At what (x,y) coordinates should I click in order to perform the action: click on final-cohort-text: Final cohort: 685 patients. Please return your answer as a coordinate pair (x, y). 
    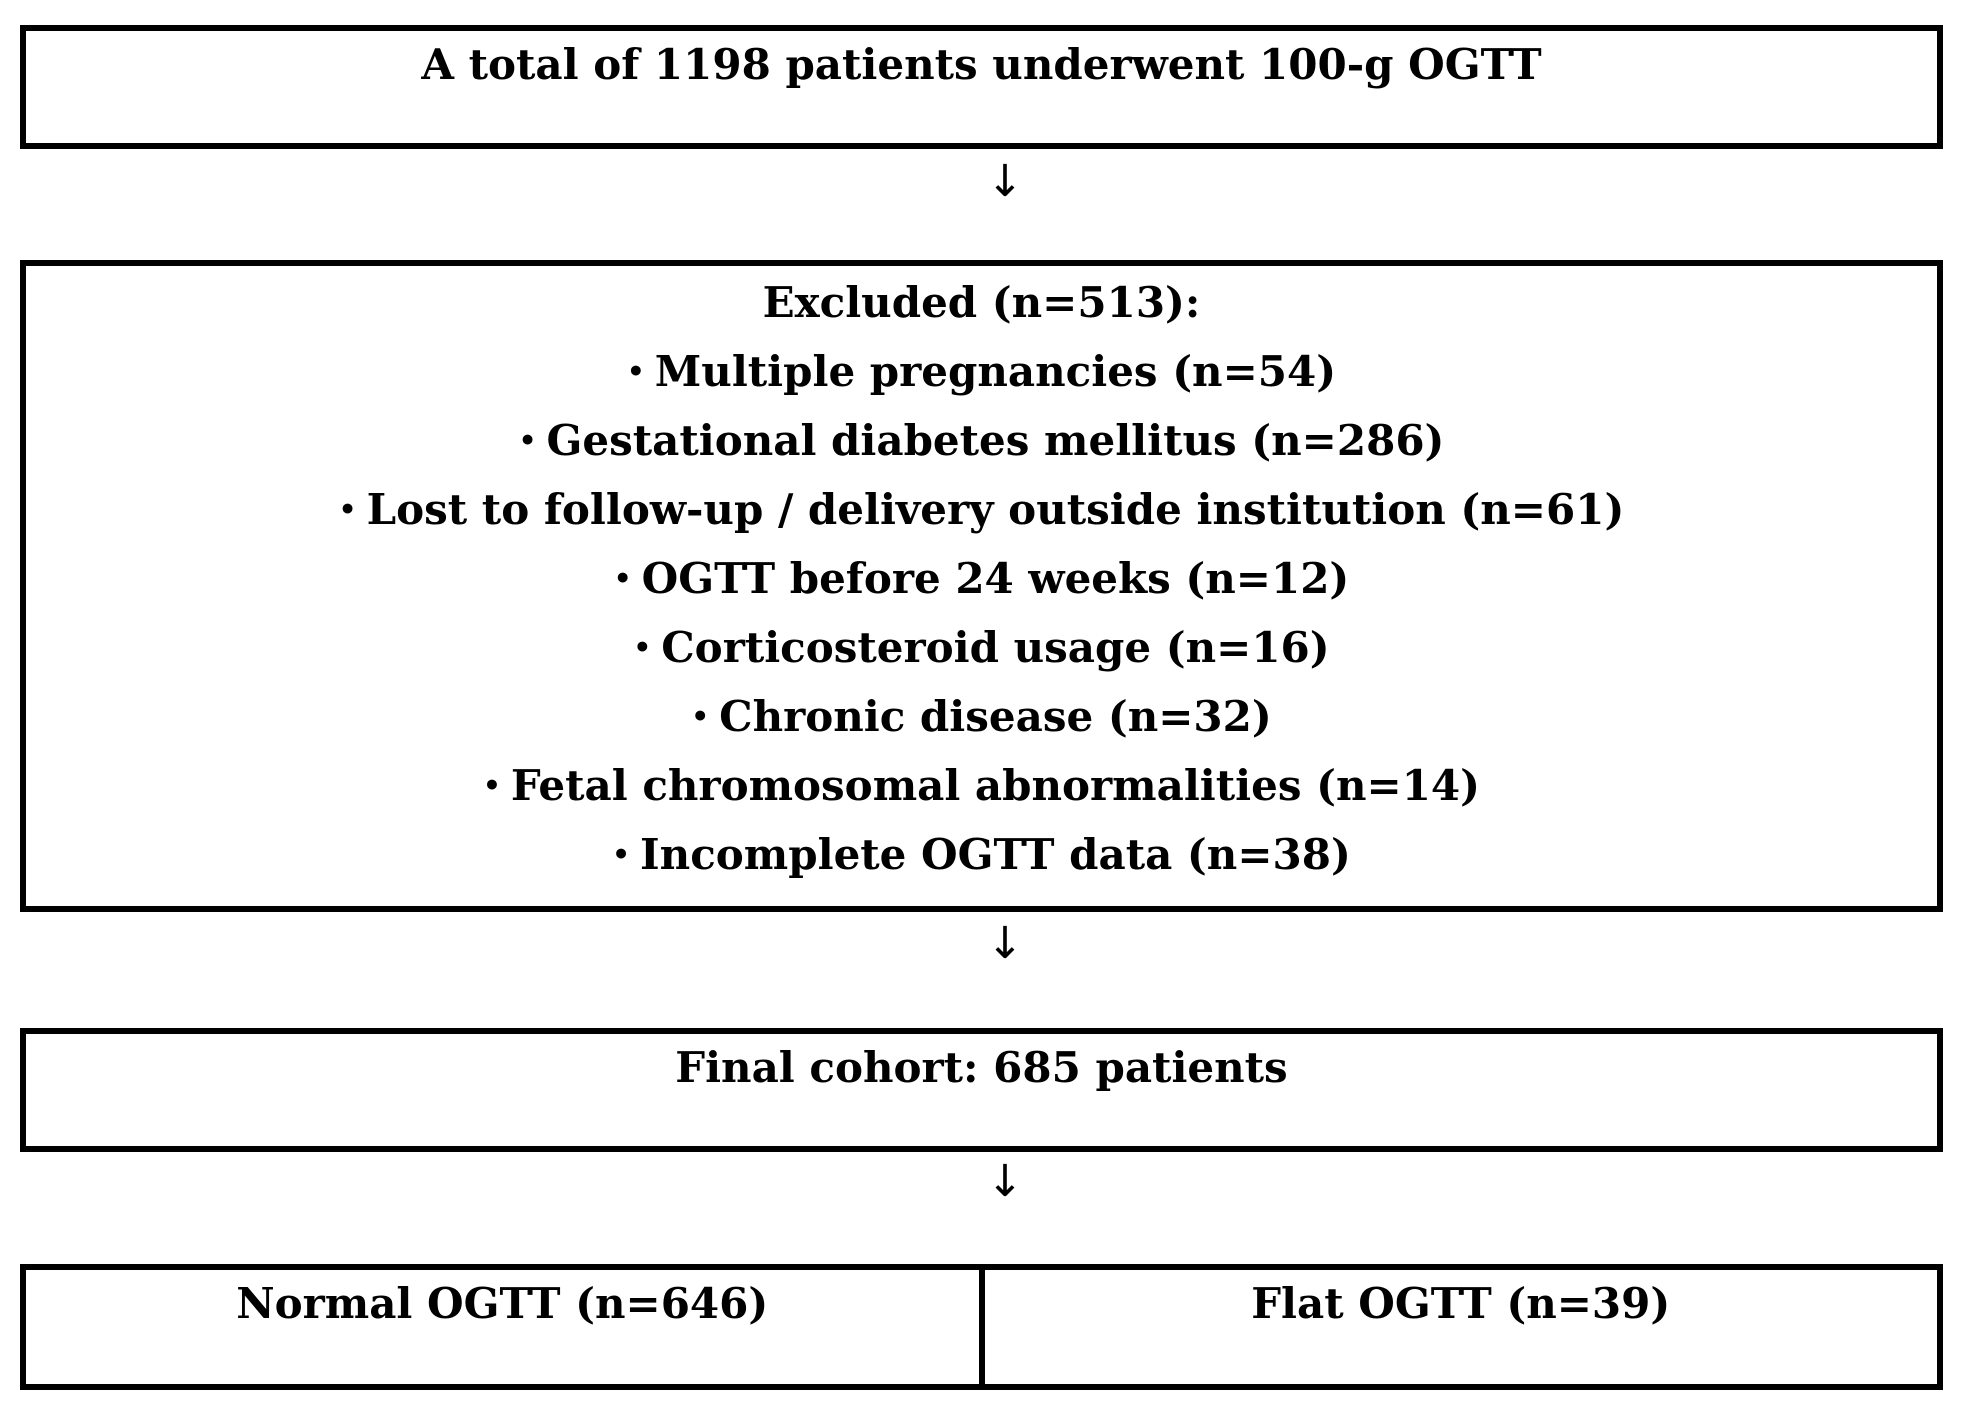
    Looking at the image, I should click on (981, 1067).